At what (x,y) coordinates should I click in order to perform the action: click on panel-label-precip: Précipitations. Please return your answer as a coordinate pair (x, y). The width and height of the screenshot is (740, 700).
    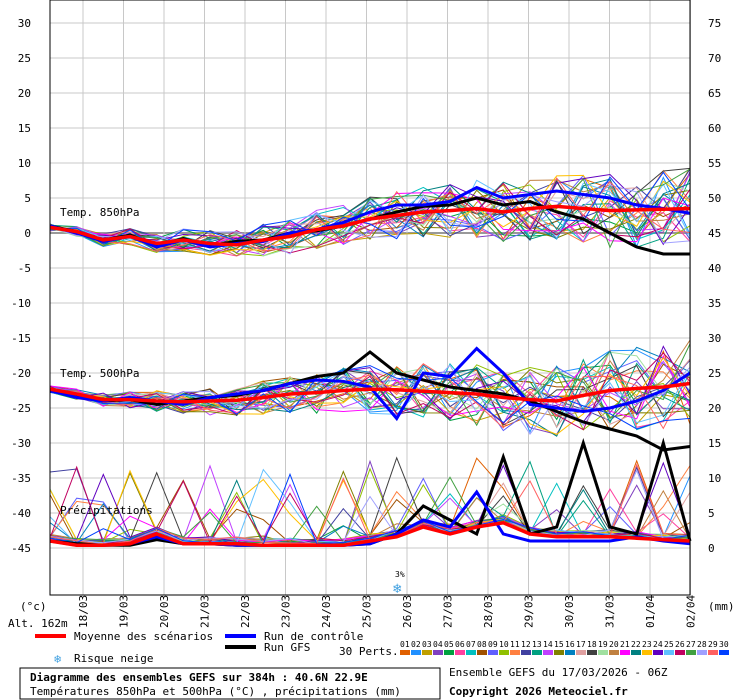
    Looking at the image, I should click on (106, 510).